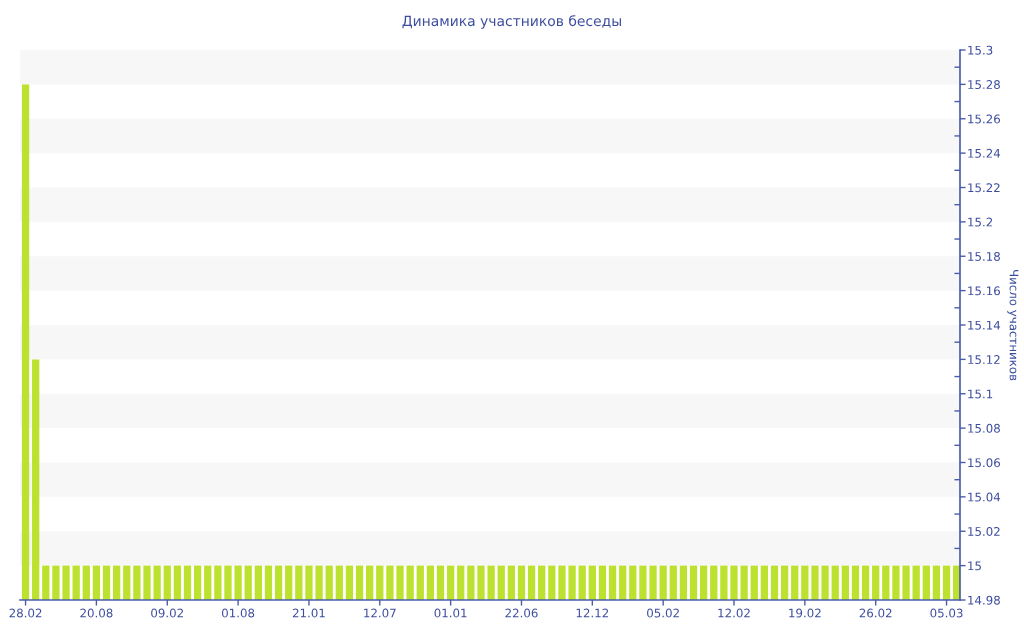 The image size is (1024, 640). What do you see at coordinates (592, 613) in the screenshot?
I see `x-tick-label: 12.12` at bounding box center [592, 613].